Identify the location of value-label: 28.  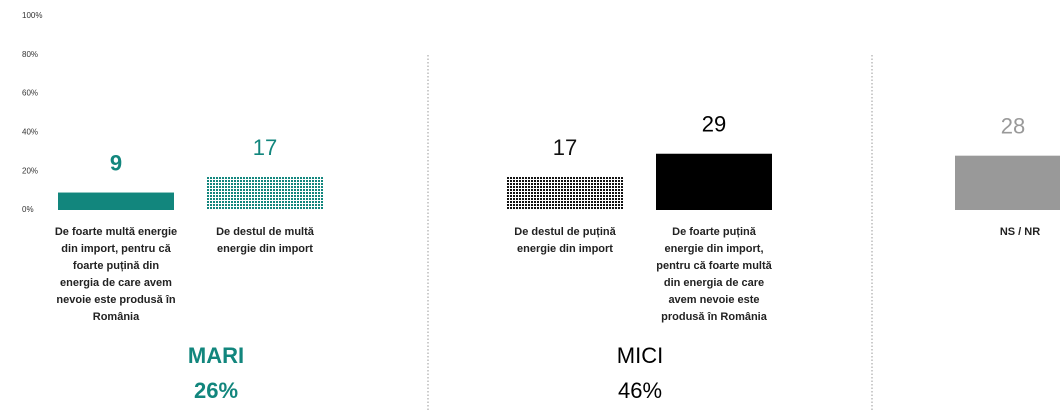
(1013, 125).